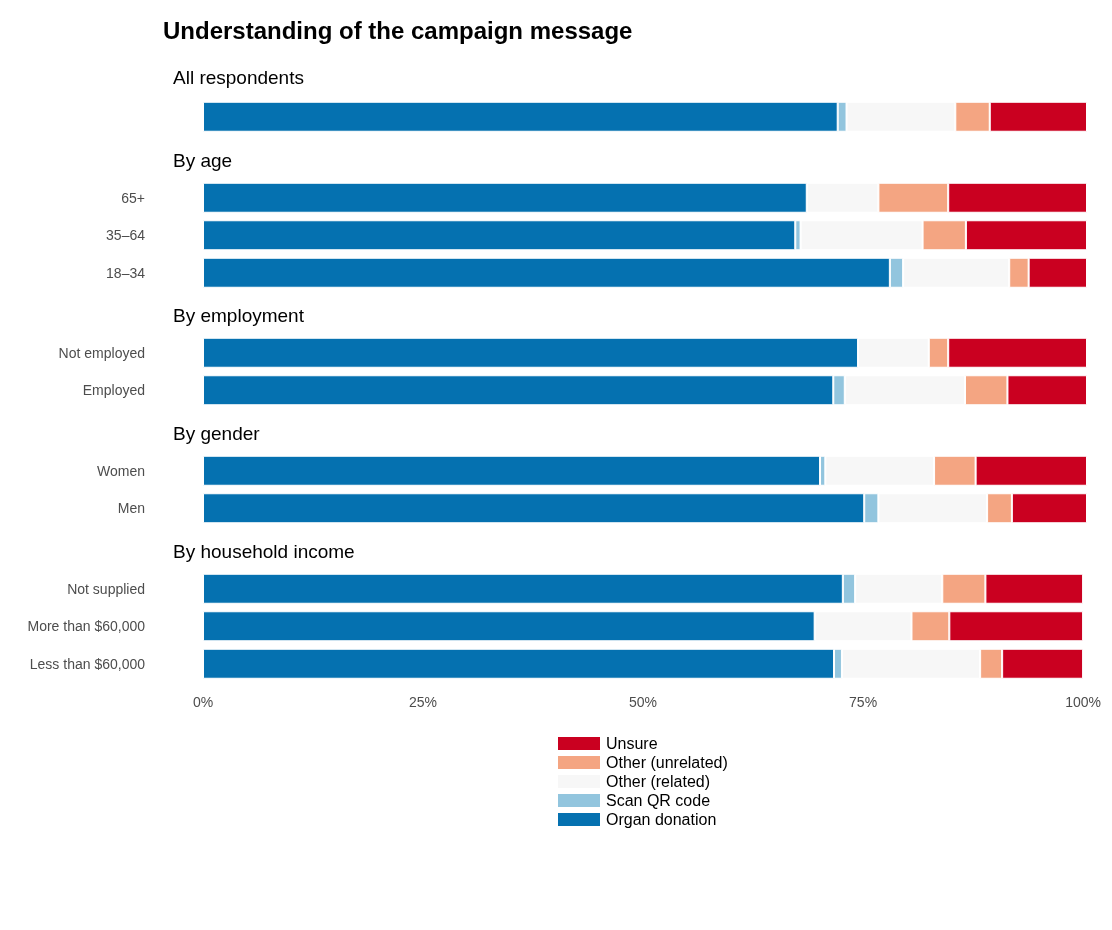  I want to click on y-tick-label: More than $60,000, so click(86, 626).